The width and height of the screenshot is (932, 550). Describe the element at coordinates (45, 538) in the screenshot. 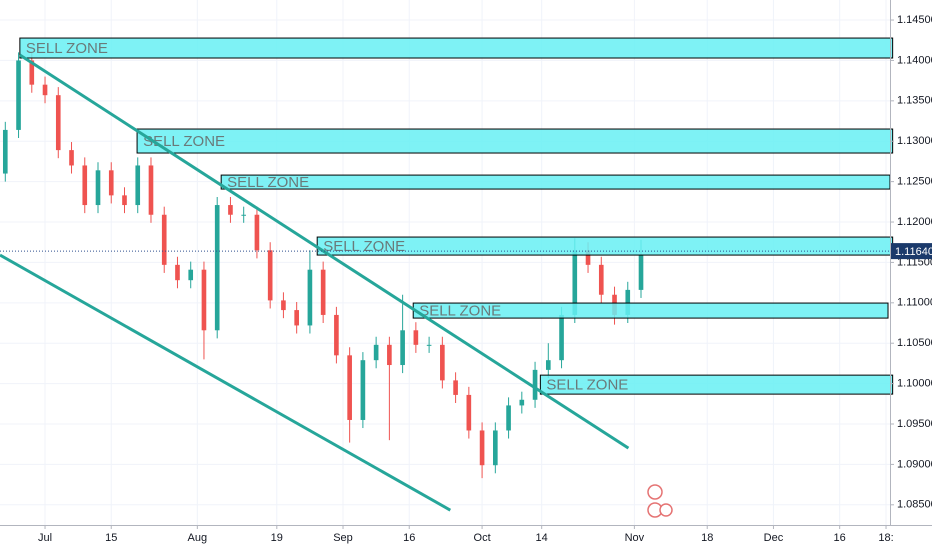

I see `x-tick-label: Jul` at that location.